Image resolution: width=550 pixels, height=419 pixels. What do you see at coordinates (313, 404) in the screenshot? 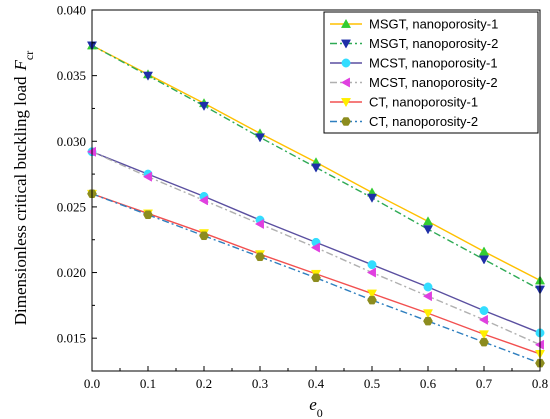
I see `x-axis-title-main: e` at bounding box center [313, 404].